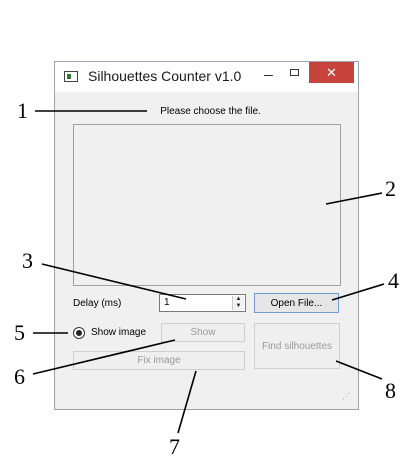 The width and height of the screenshot is (414, 474). I want to click on callout-2: 2, so click(390, 188).